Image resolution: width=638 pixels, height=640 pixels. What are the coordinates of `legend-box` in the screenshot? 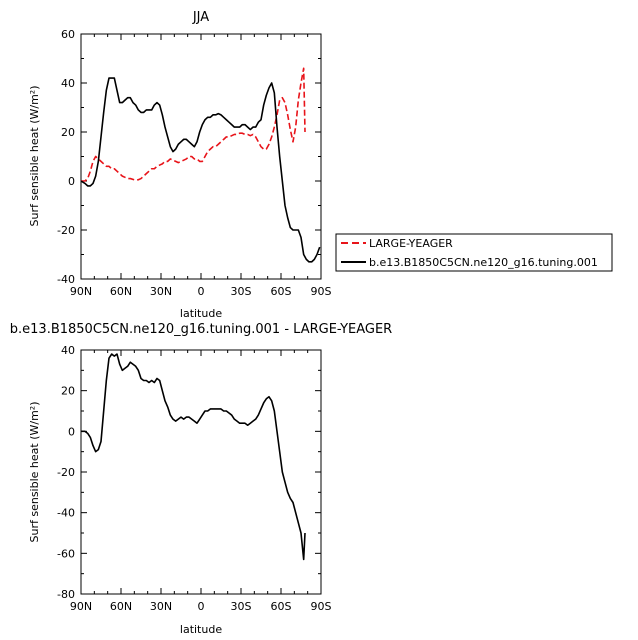 It's located at (474, 252).